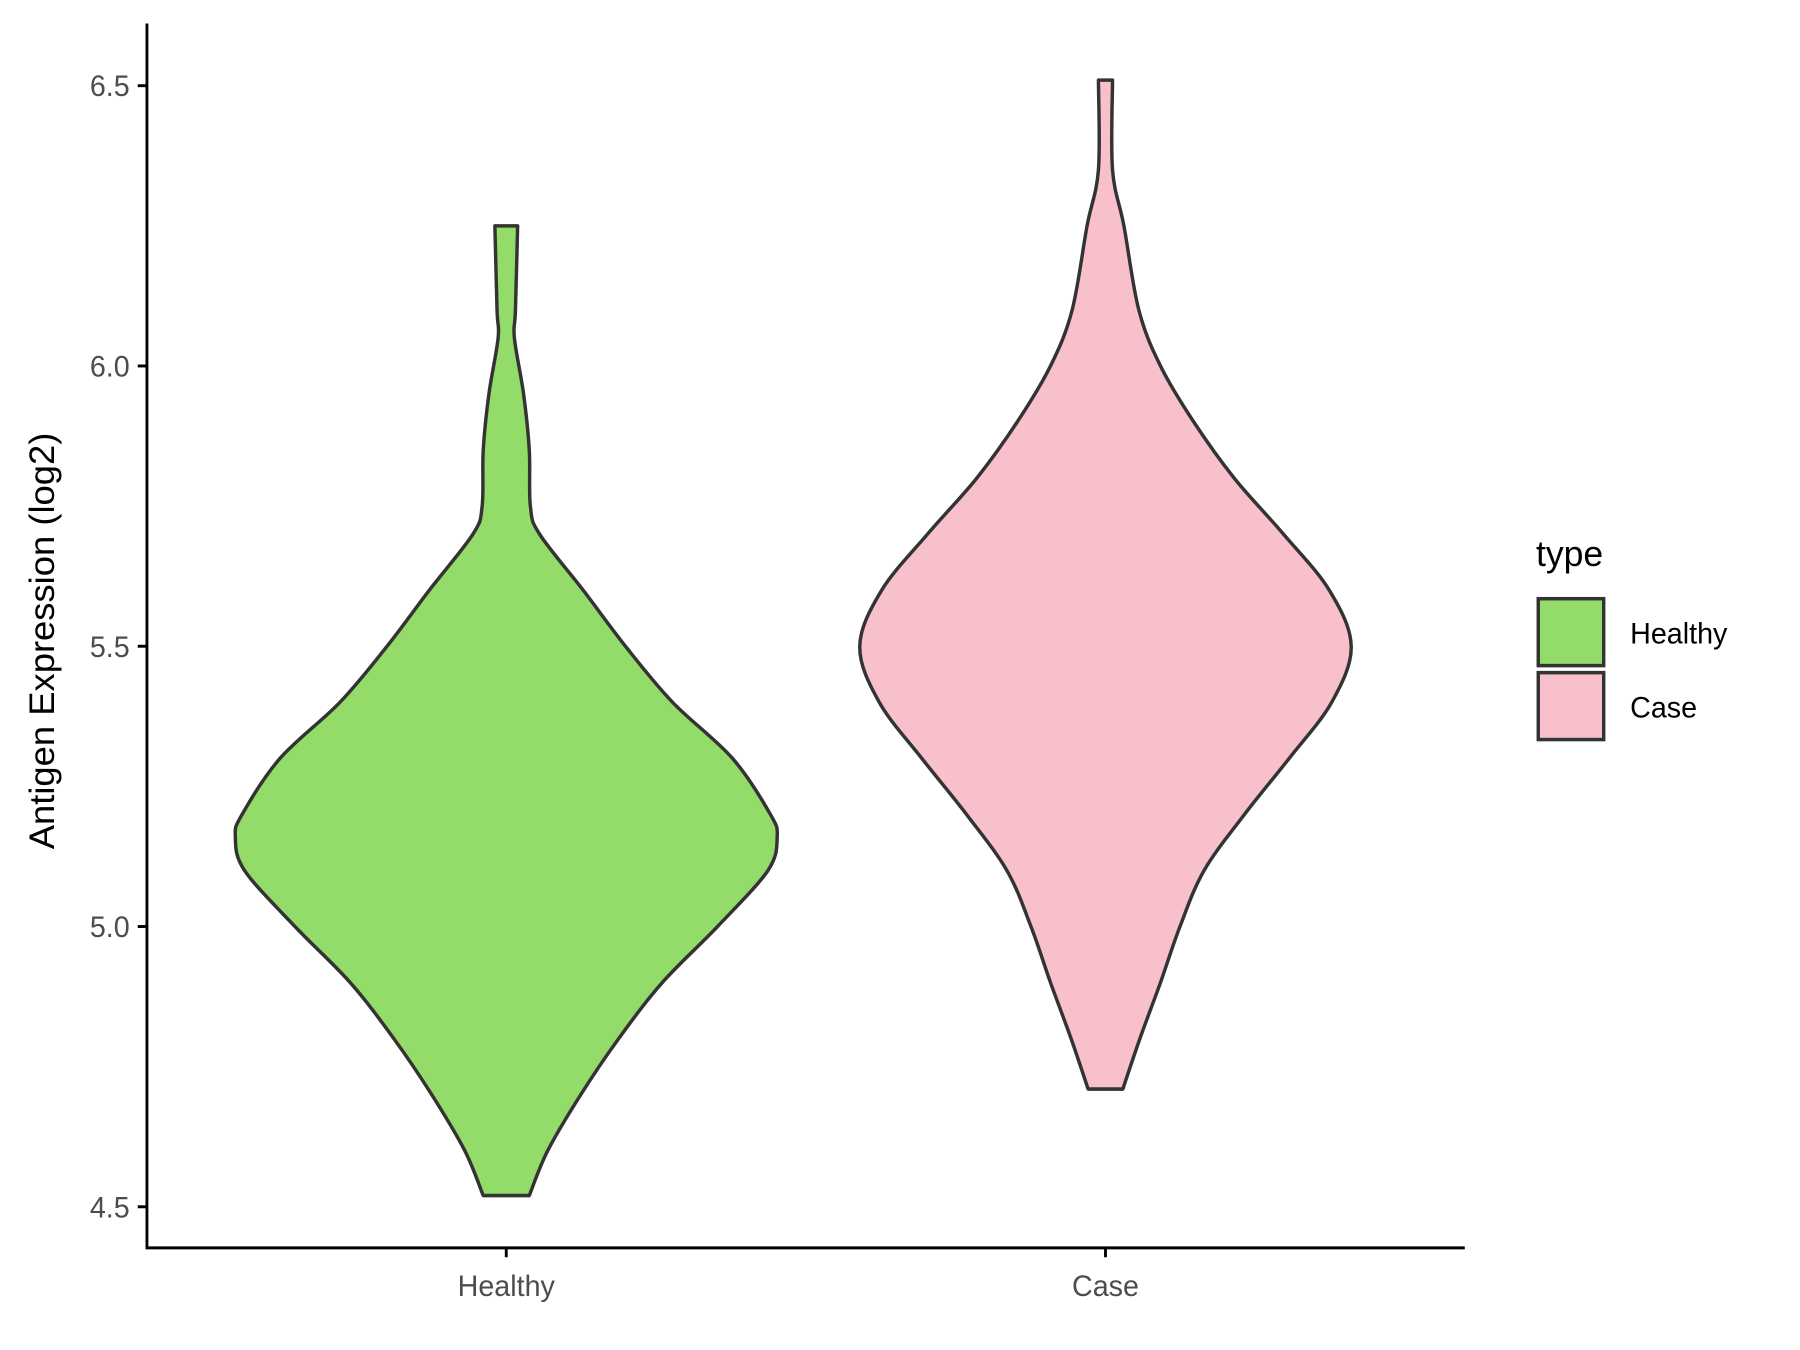  What do you see at coordinates (798, 1275) in the screenshot?
I see `x-ticks: Healthy Case` at bounding box center [798, 1275].